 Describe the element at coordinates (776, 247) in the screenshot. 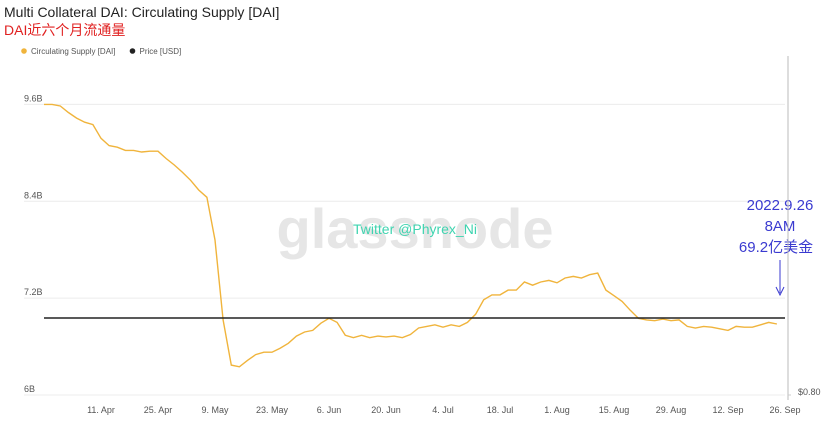

I see `annotation: 69.2亿美金` at that location.